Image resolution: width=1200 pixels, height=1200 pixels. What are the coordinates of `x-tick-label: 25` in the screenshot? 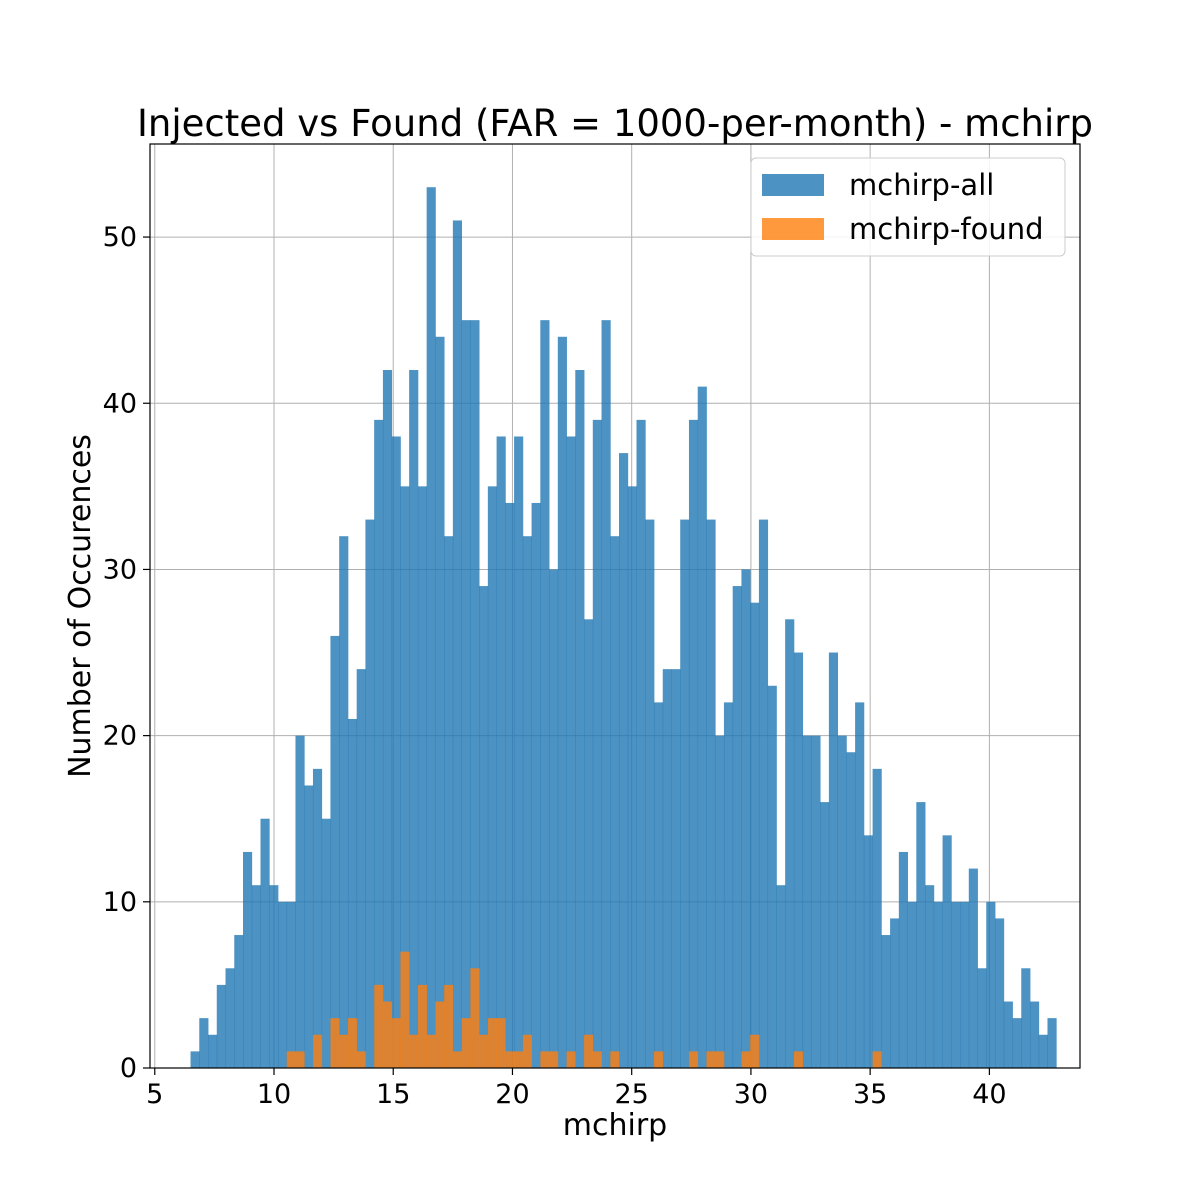 It's located at (632, 1094).